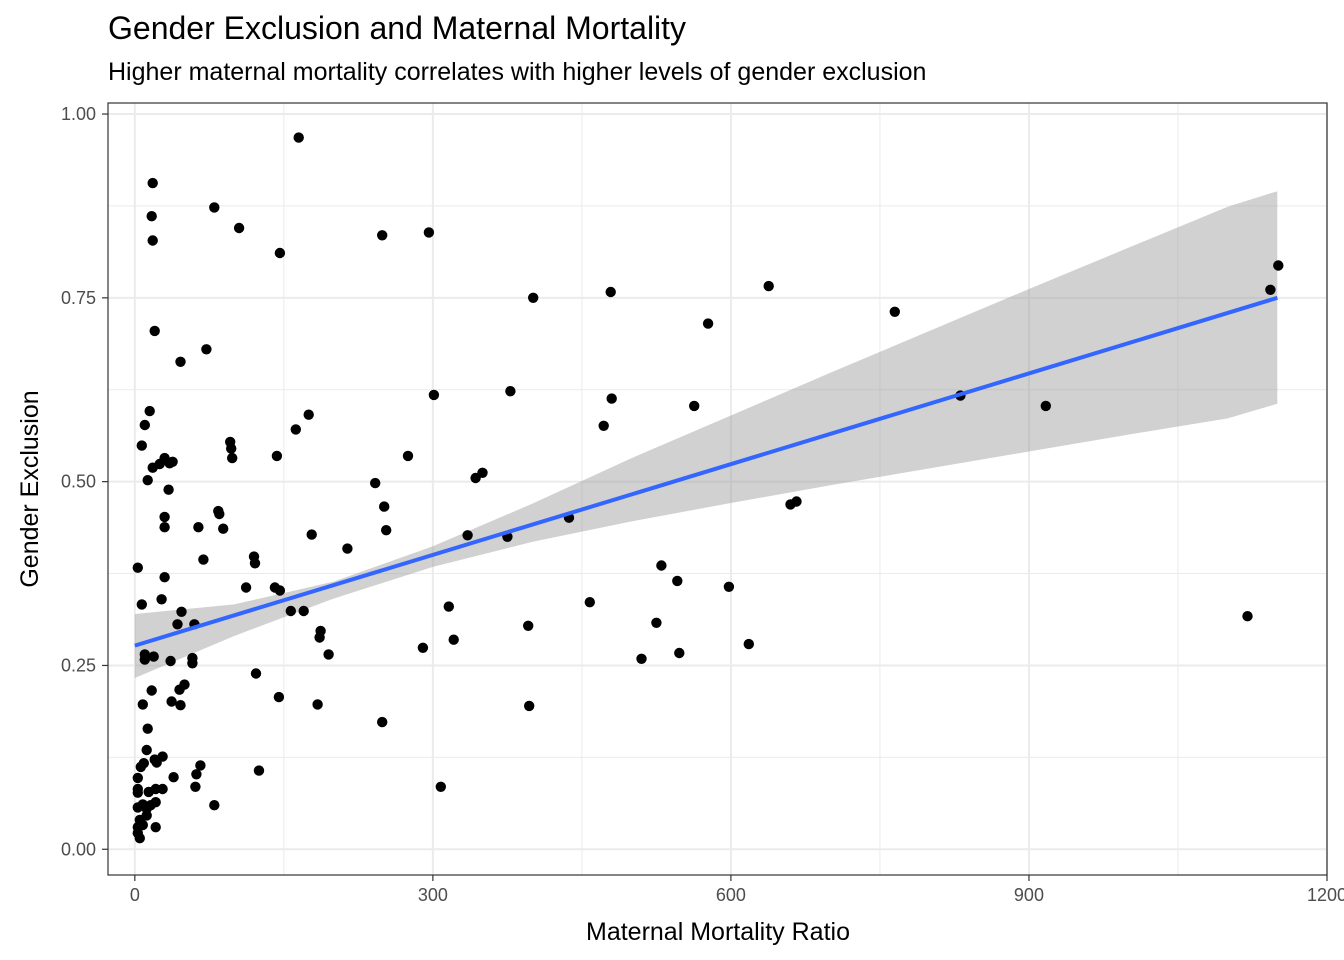 The image size is (1344, 960). Describe the element at coordinates (718, 932) in the screenshot. I see `x-axis-title: Maternal Mortality Ratio` at that location.